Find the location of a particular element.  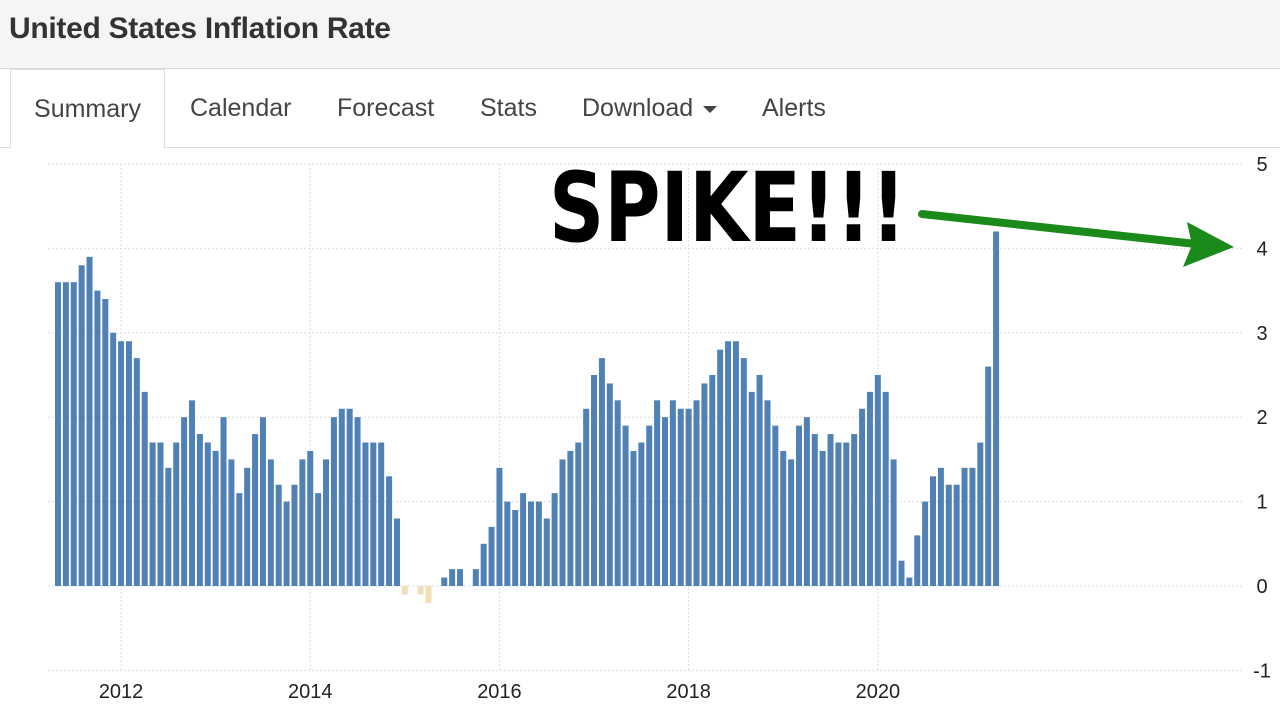

y-tick-label: 3 is located at coordinates (1261, 334).